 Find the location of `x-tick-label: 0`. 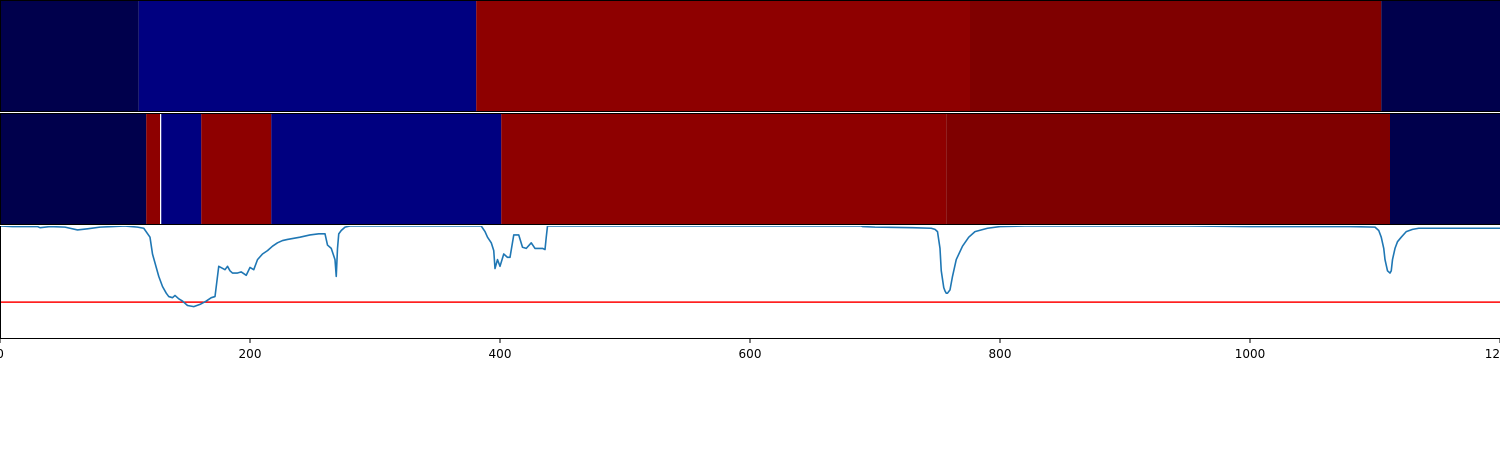

x-tick-label: 0 is located at coordinates (2, 354).